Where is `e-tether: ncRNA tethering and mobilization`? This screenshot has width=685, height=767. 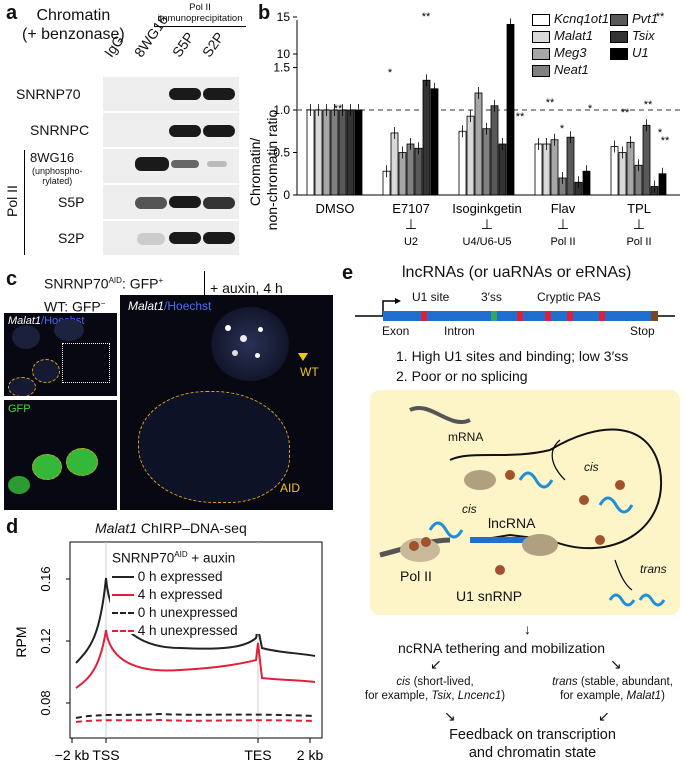 e-tether: ncRNA tethering and mobilization is located at coordinates (502, 648).